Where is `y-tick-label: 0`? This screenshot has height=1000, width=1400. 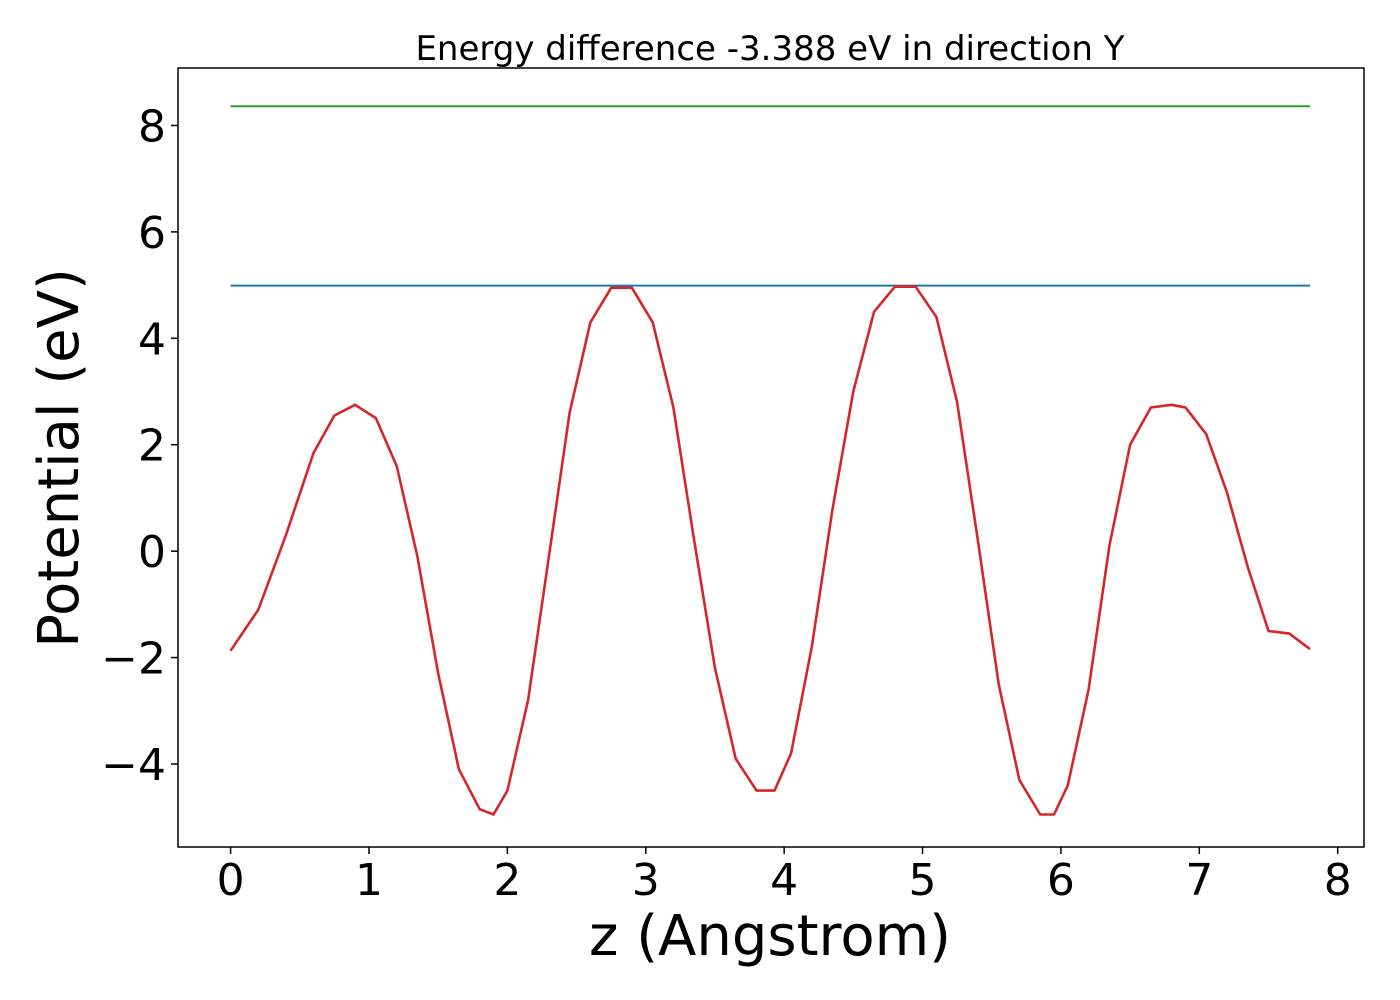
y-tick-label: 0 is located at coordinates (152, 552).